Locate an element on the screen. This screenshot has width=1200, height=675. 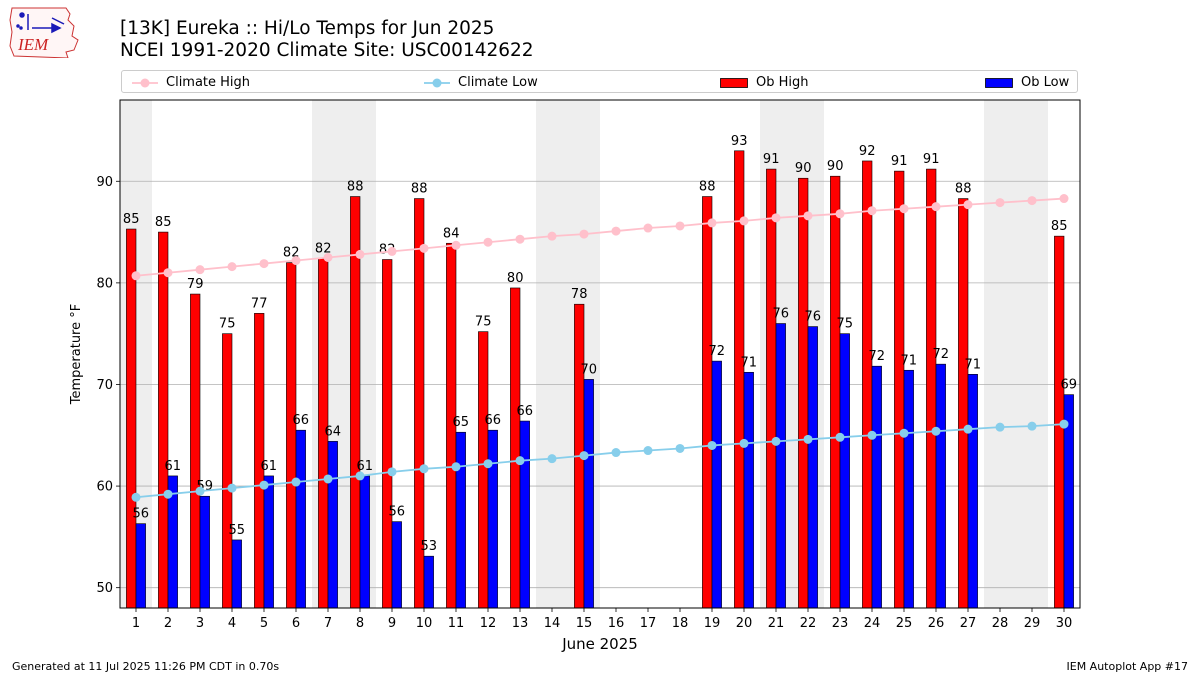
legend: Climate High Climate Low Ob High Ob Low is located at coordinates (599, 81).